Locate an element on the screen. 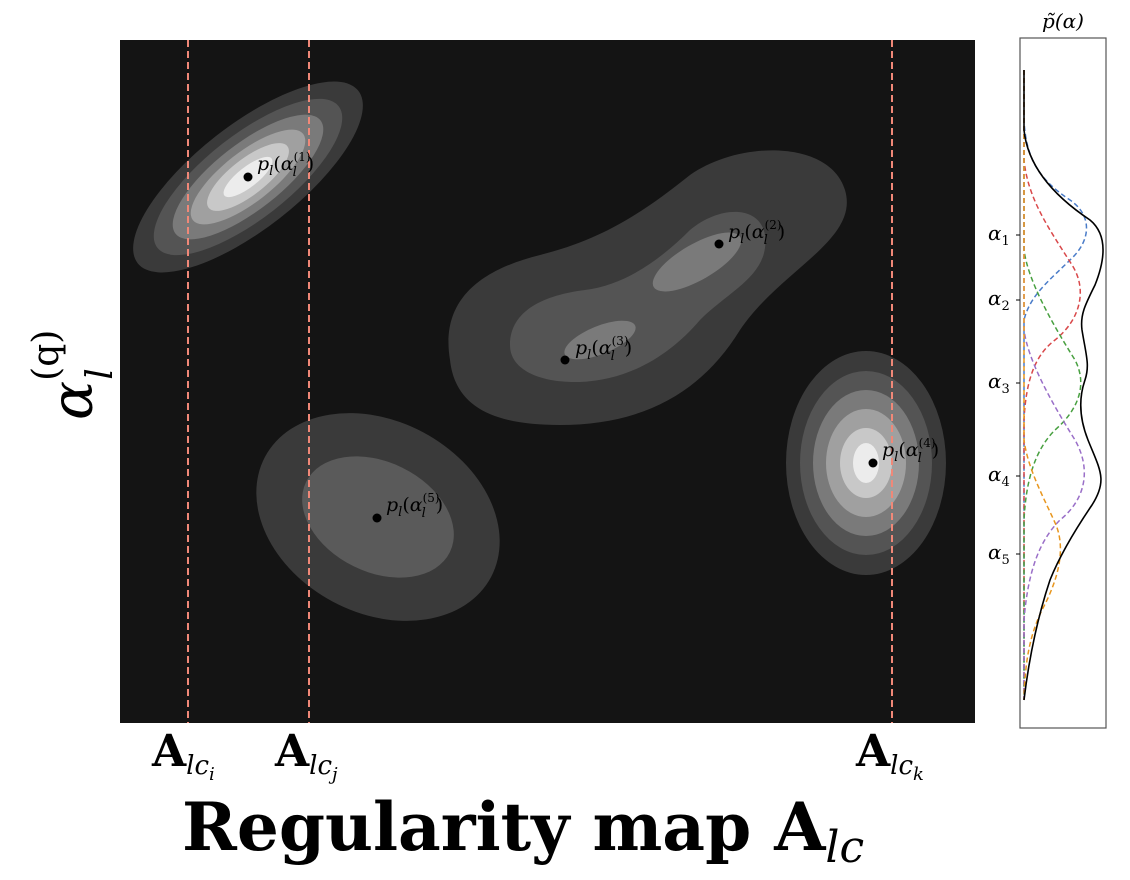 The width and height of the screenshot is (1130, 880). divider-label-i: Alci is located at coordinates (183, 755).